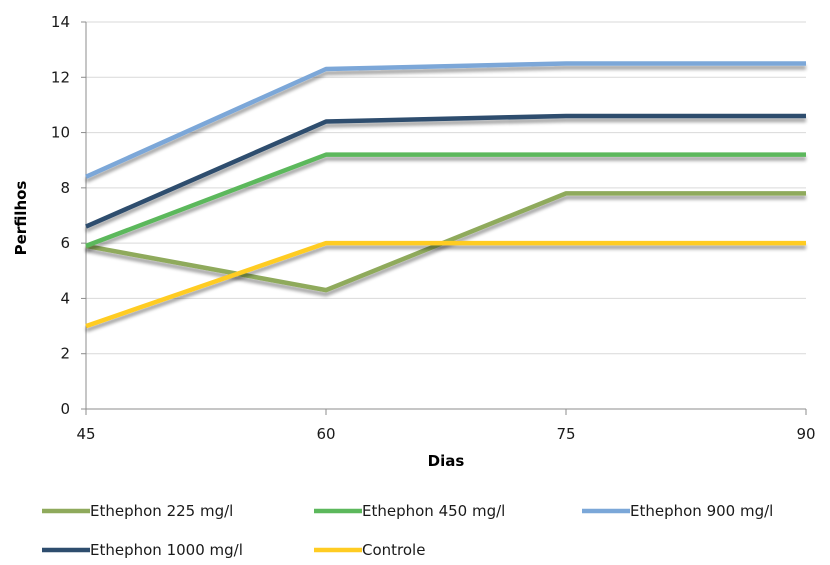 The height and width of the screenshot is (565, 830). What do you see at coordinates (446, 461) in the screenshot?
I see `x-axis-title: Dias` at bounding box center [446, 461].